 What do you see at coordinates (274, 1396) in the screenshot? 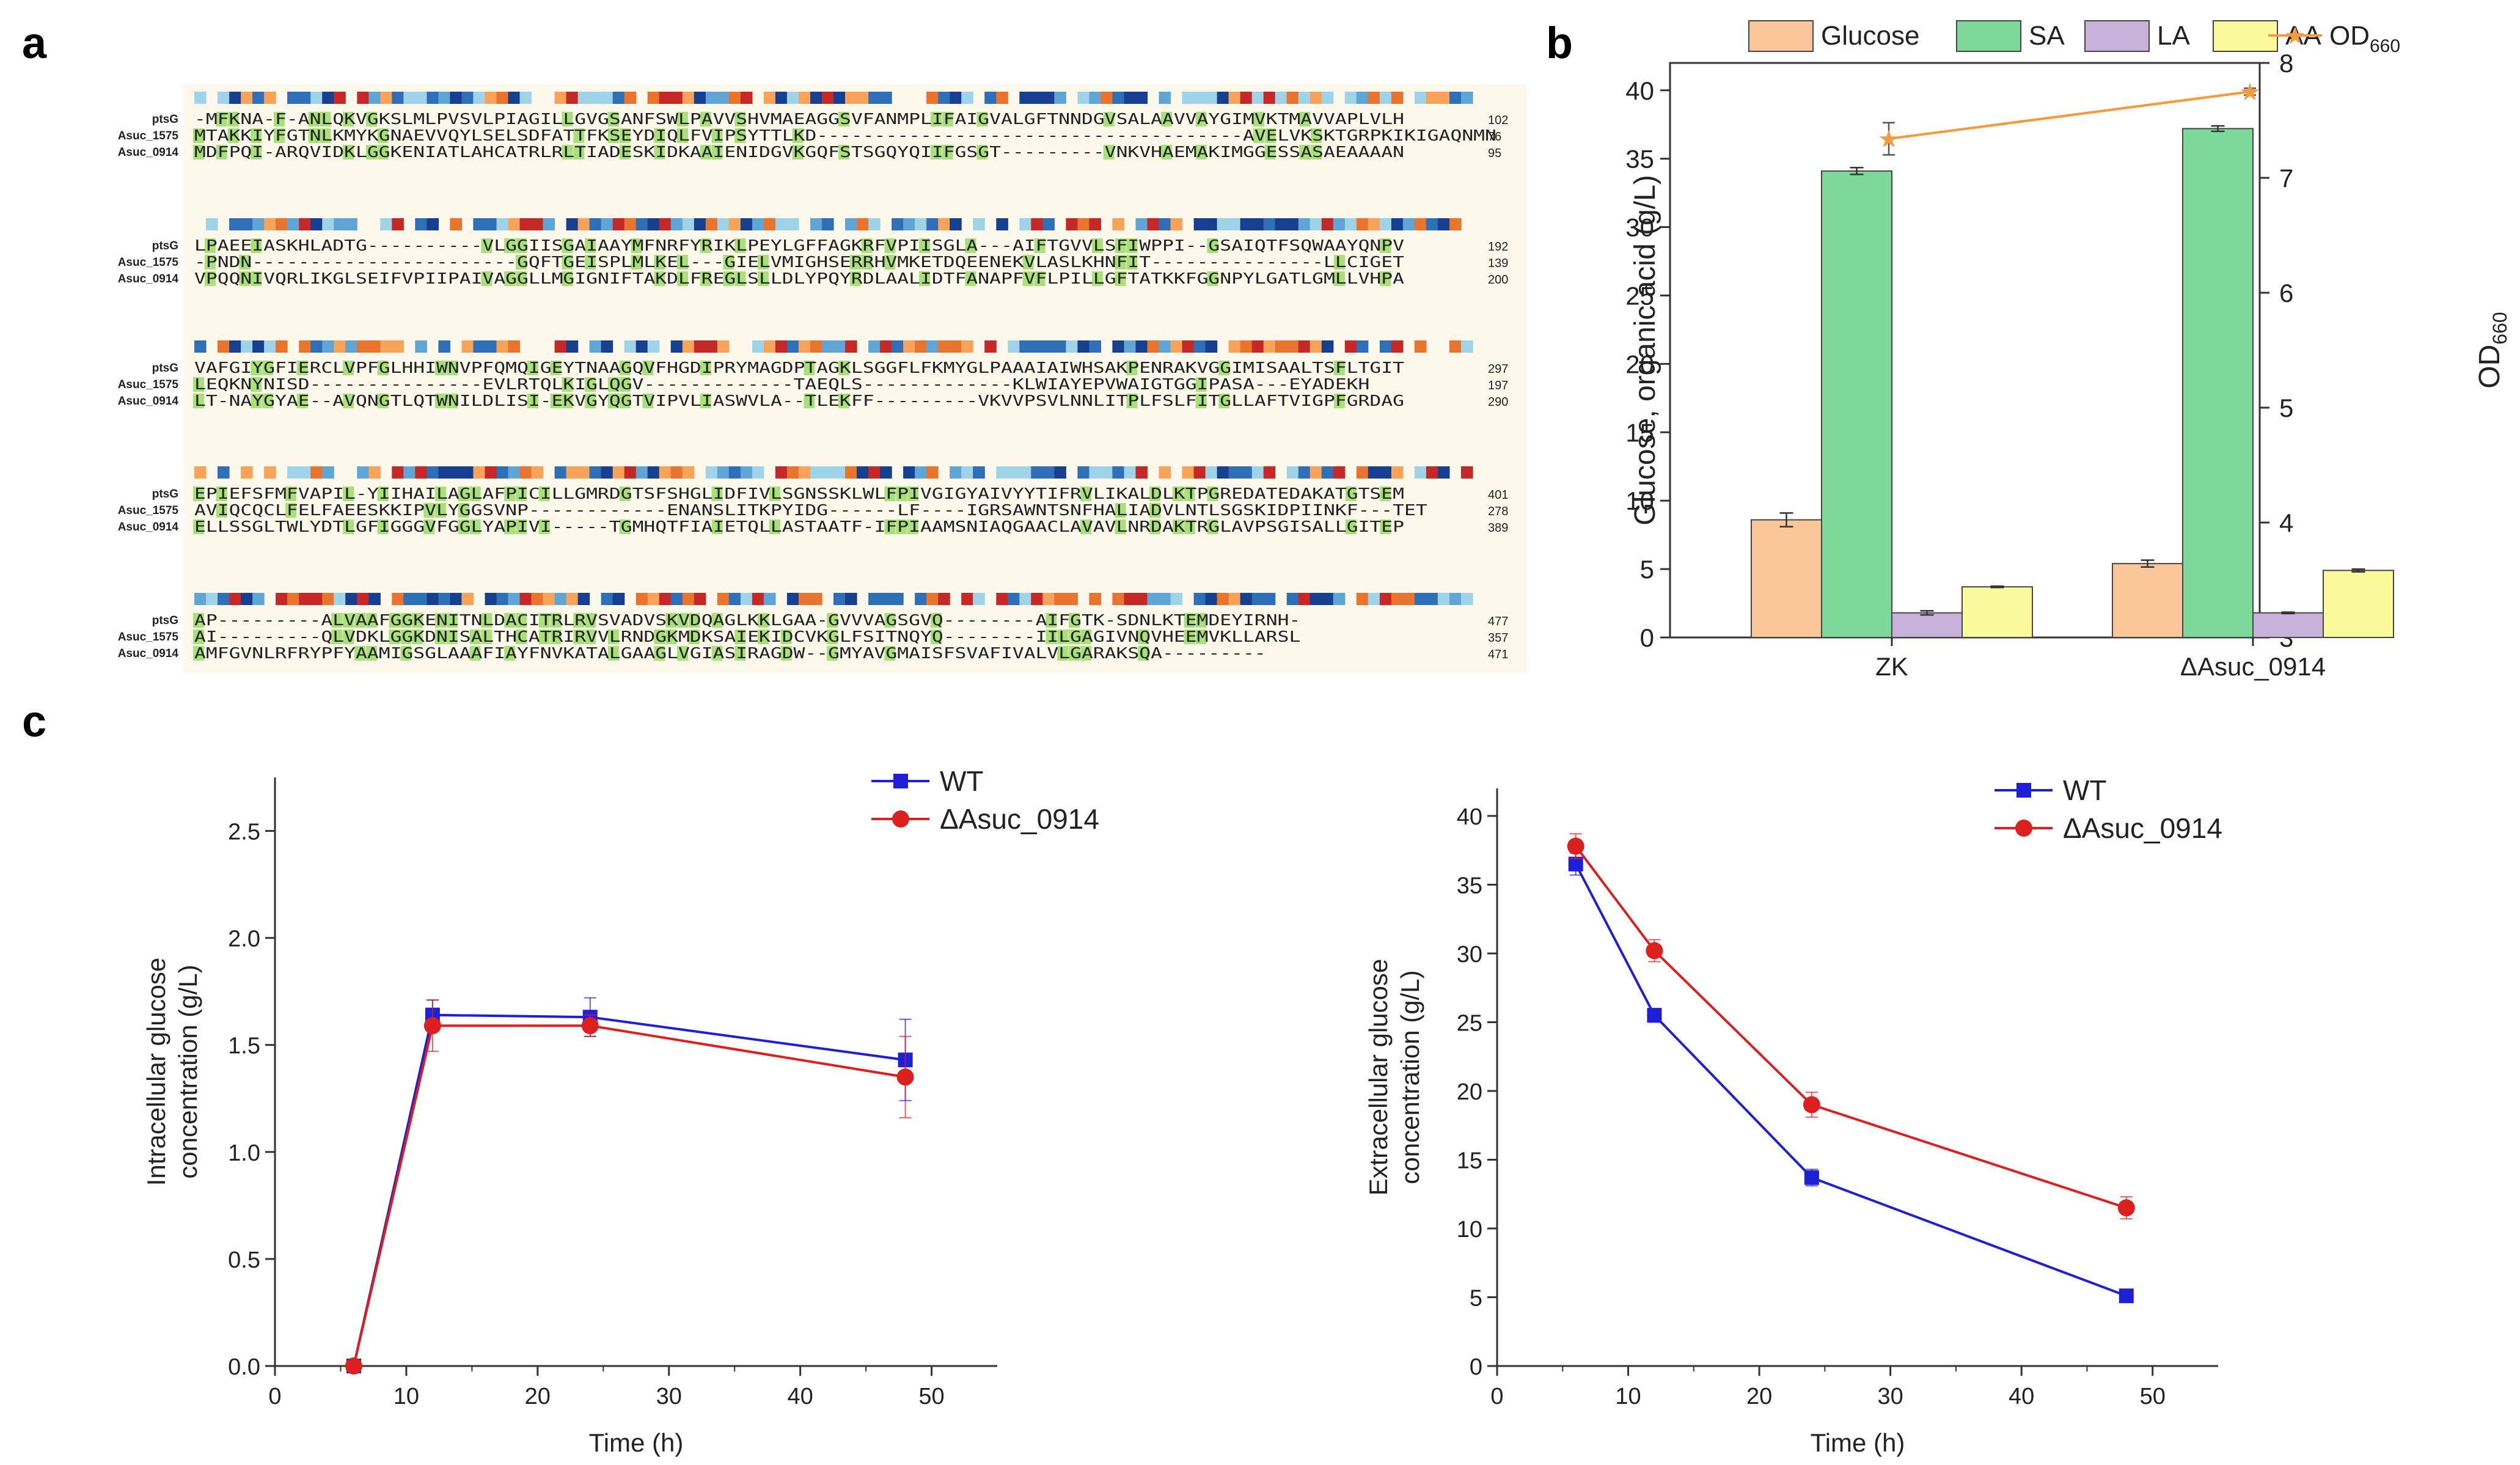
I see `x-tick-label: 0` at bounding box center [274, 1396].